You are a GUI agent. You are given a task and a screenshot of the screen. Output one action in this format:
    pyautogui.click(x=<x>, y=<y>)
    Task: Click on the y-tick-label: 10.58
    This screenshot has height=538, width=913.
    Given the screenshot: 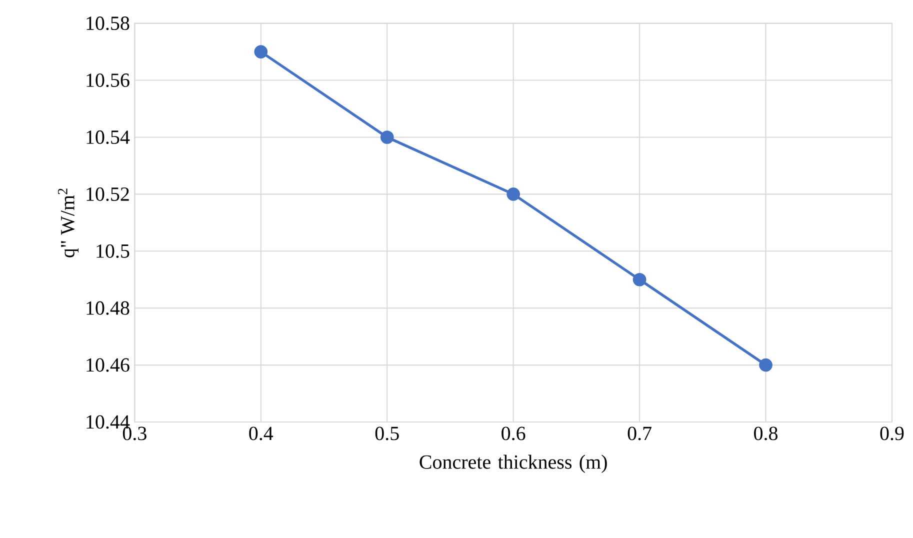 What is the action you would take?
    pyautogui.click(x=108, y=23)
    